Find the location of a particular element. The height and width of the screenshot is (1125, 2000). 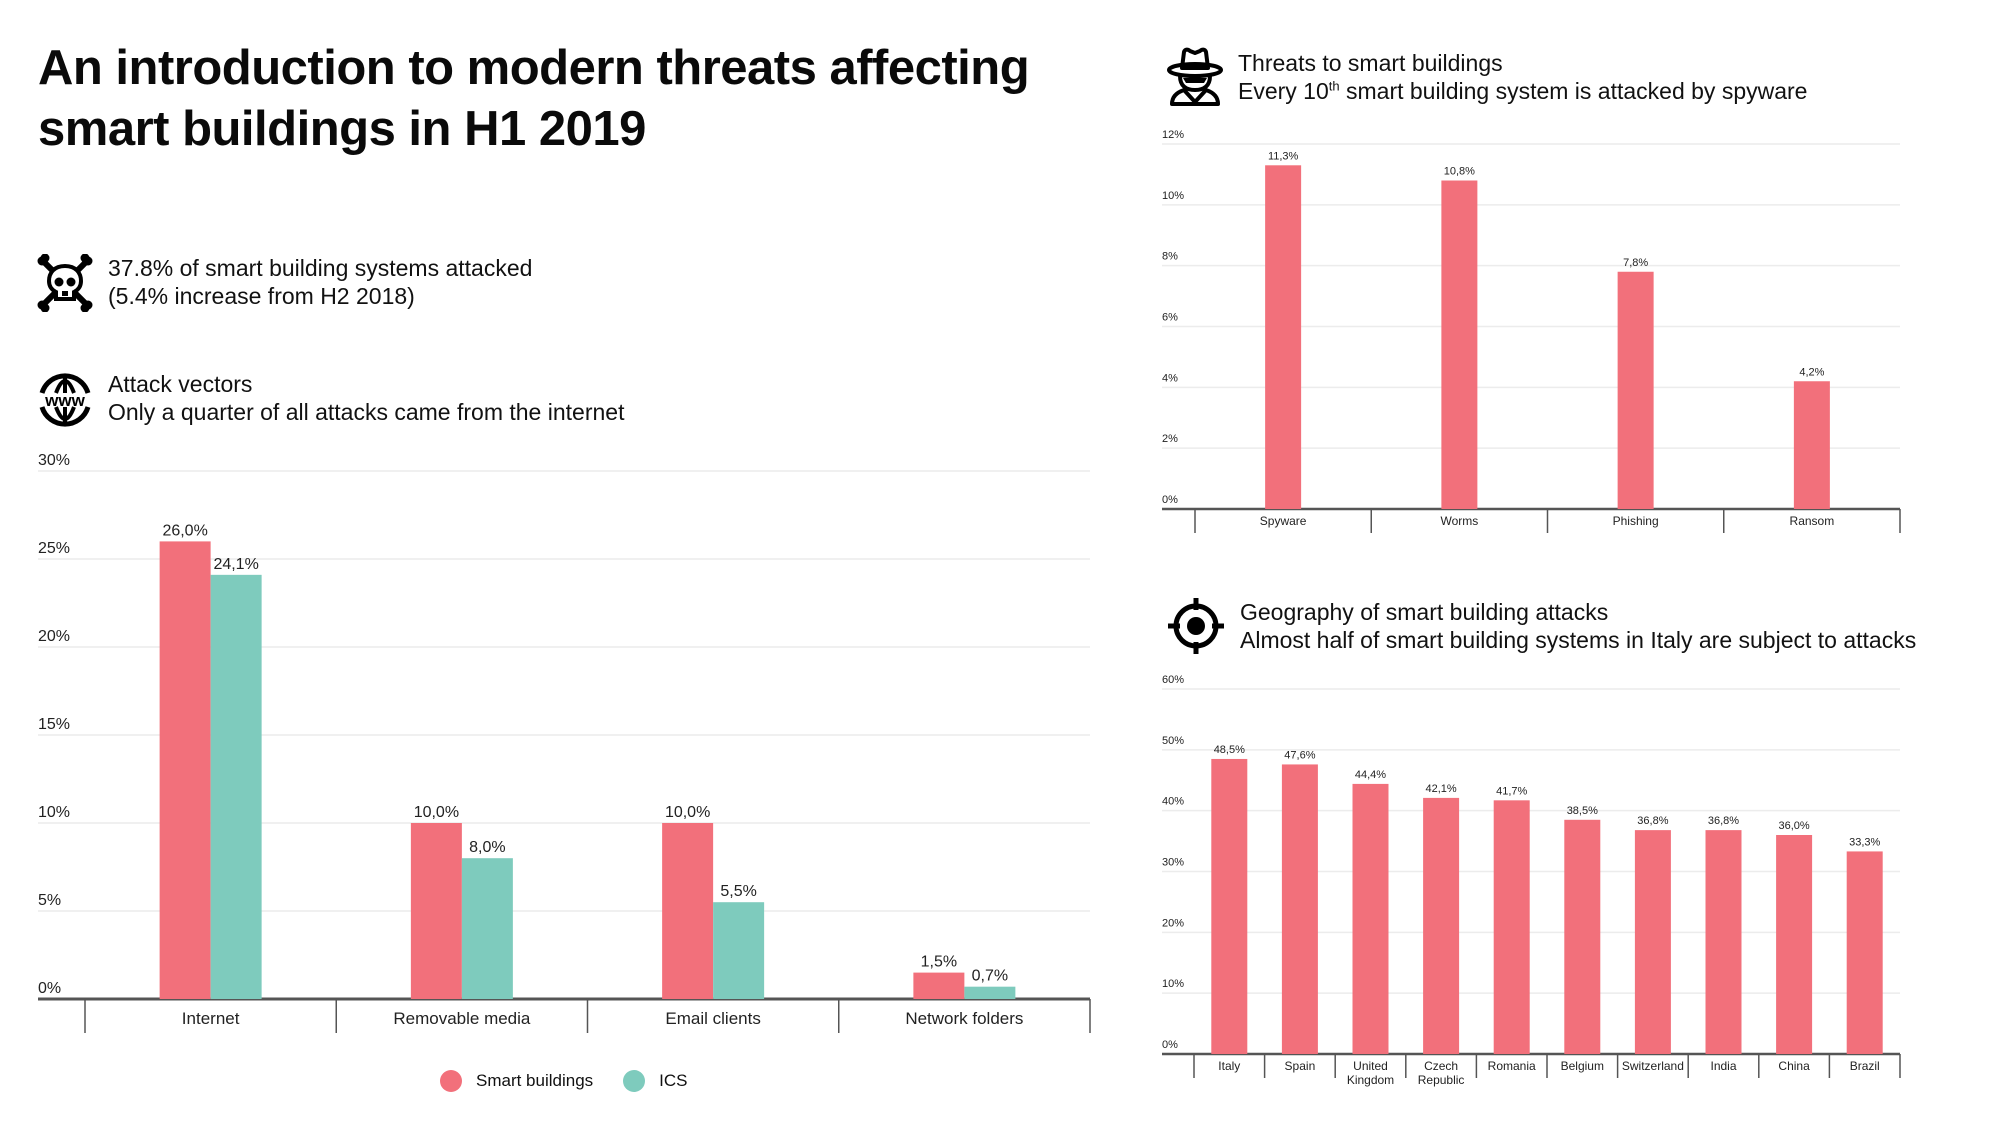

y-tick-label: 2% is located at coordinates (1170, 439).